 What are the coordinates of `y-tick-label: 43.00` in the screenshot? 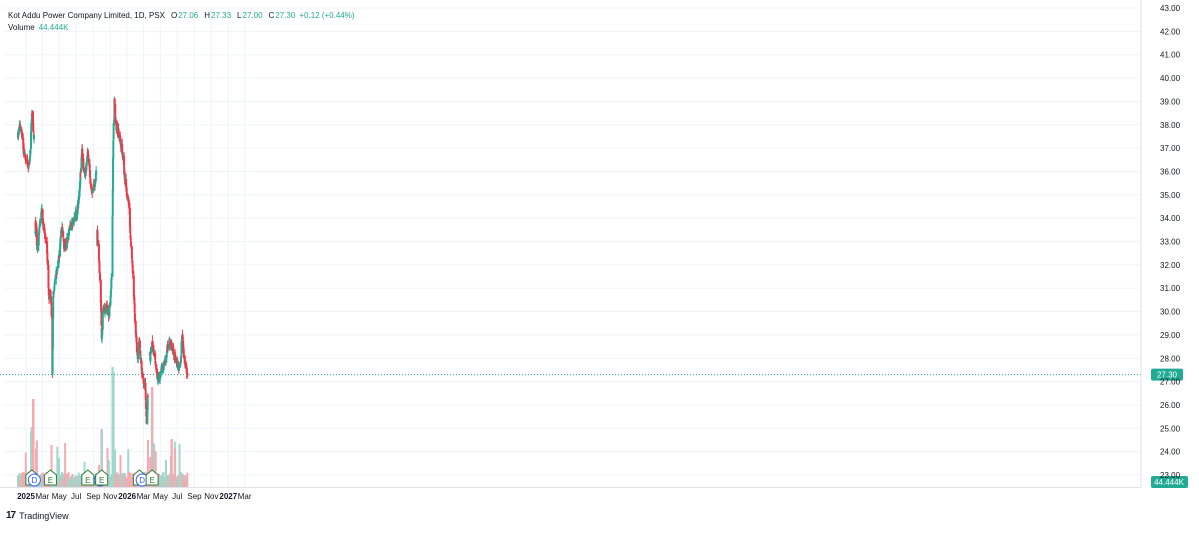 It's located at (1170, 8).